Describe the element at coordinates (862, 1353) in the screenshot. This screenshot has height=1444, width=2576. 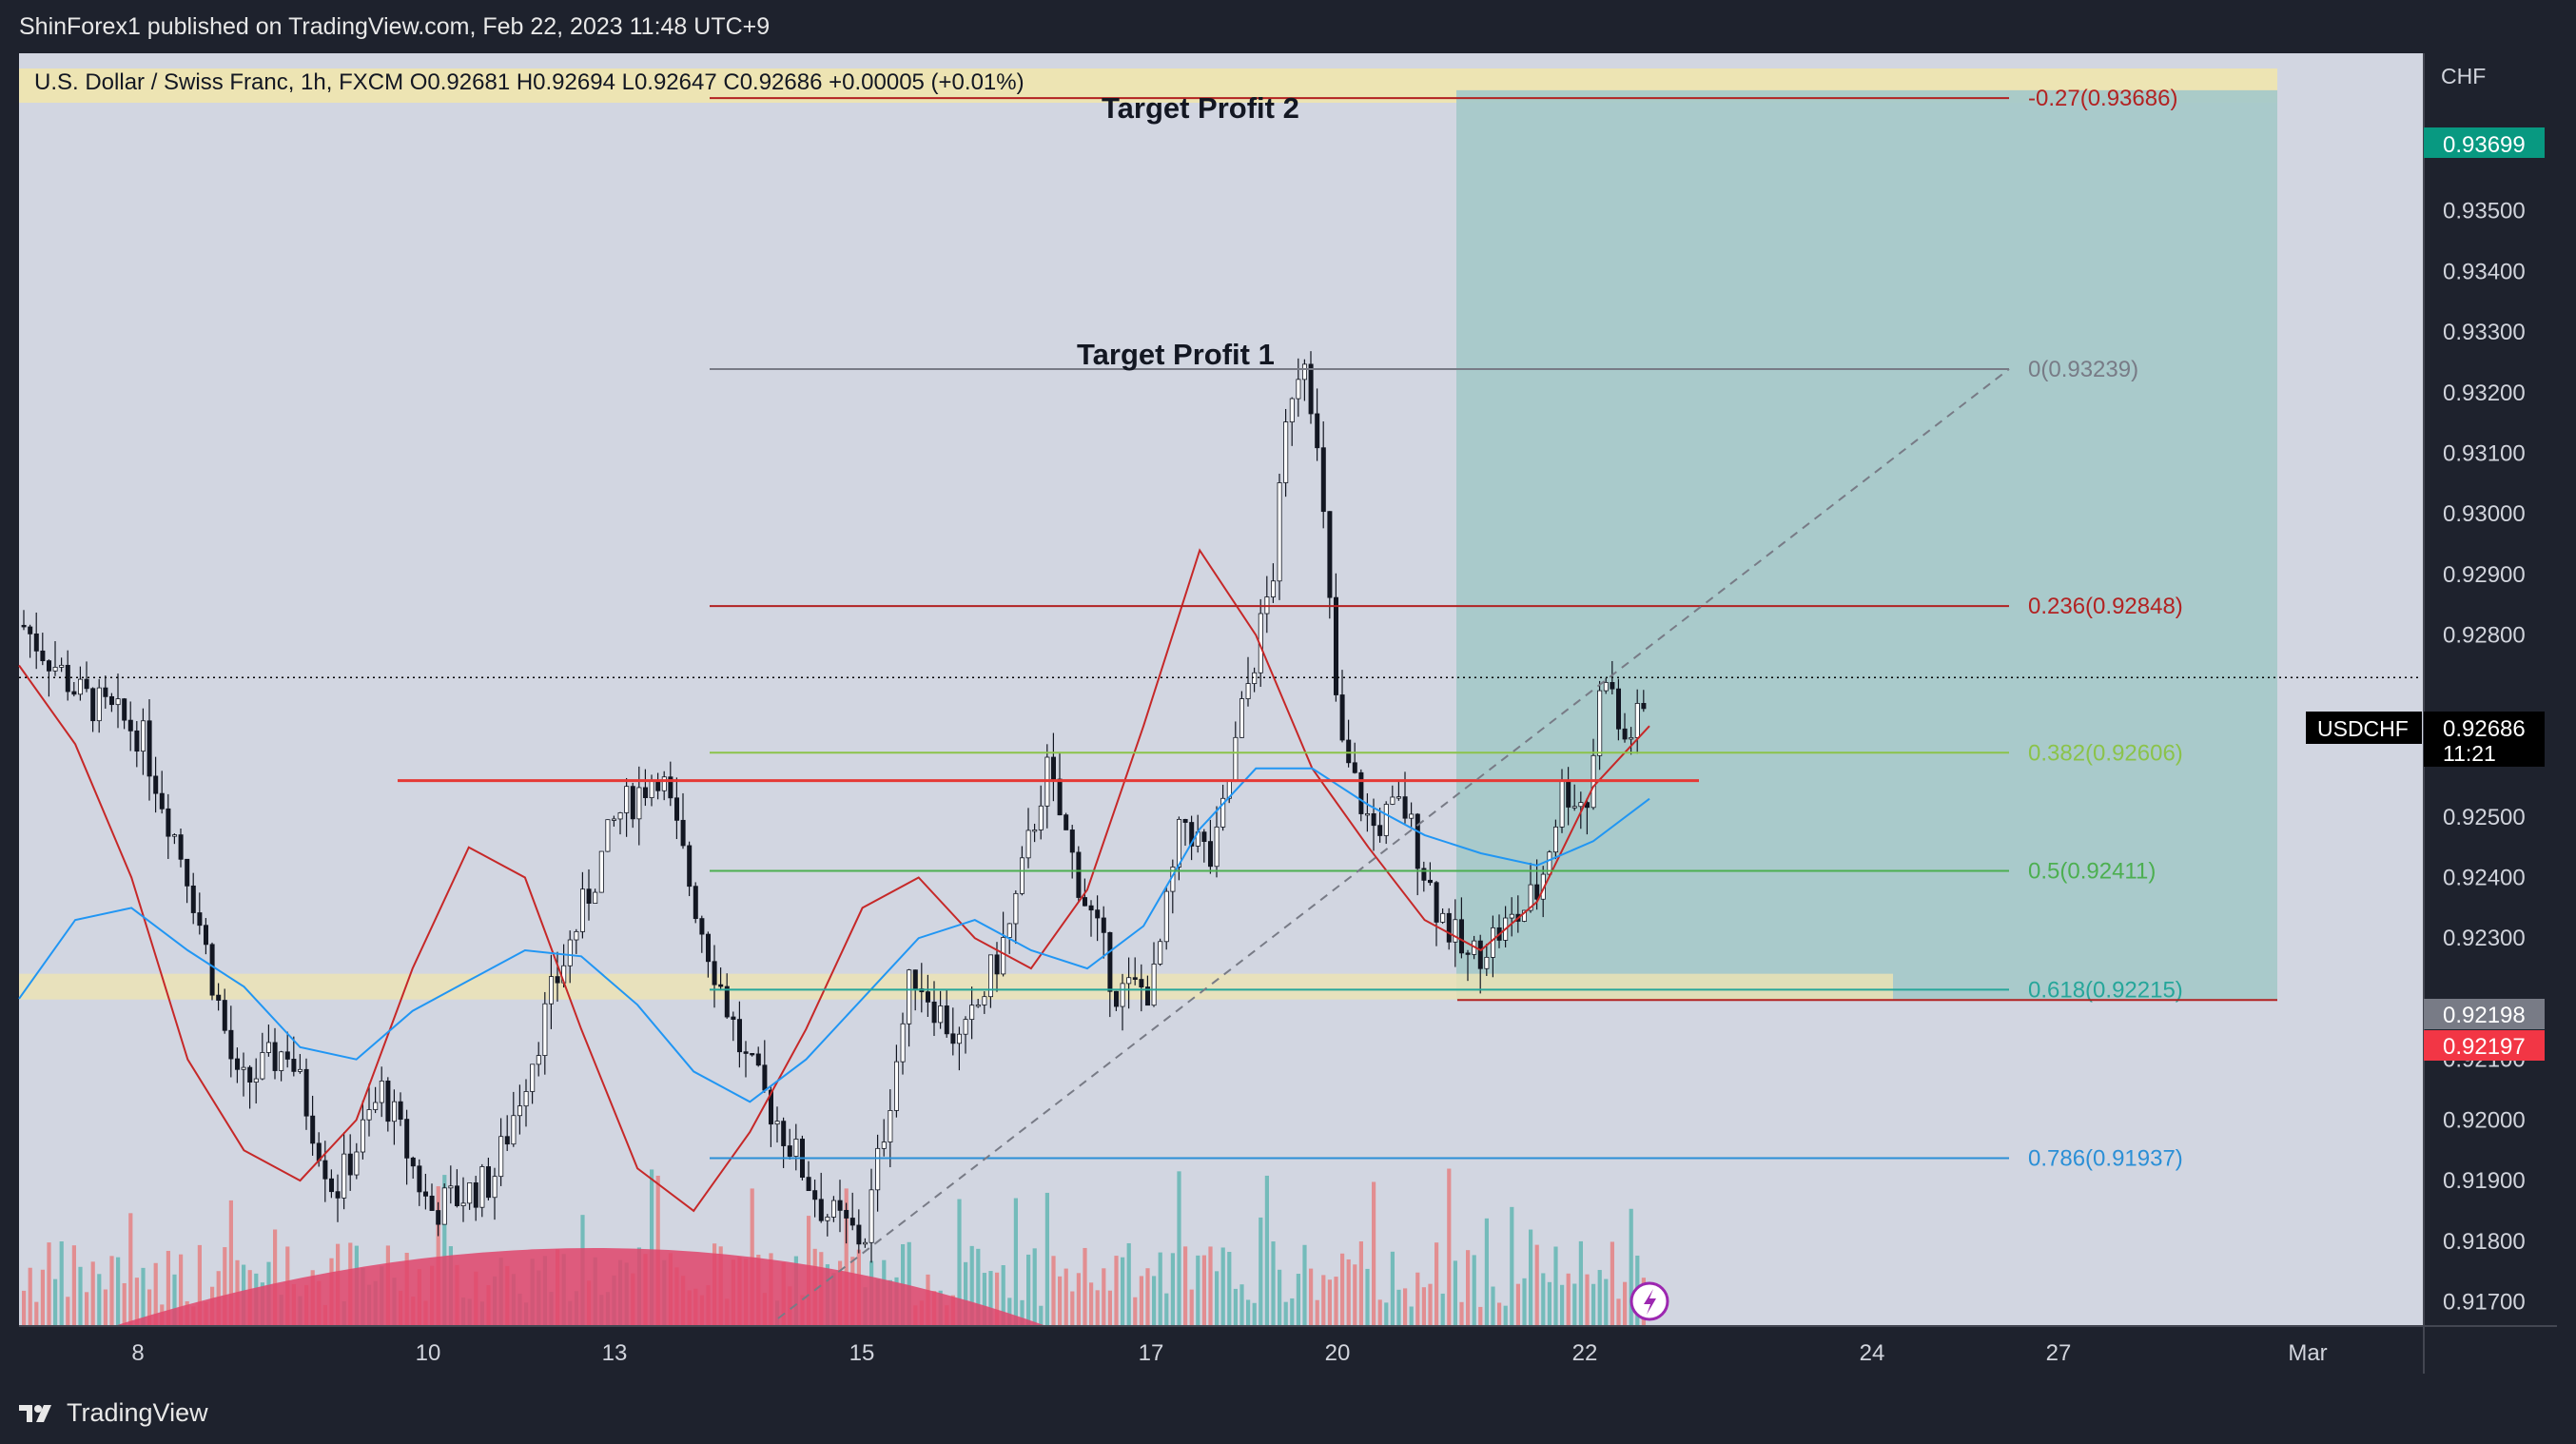
I see `date-tick: 15` at that location.